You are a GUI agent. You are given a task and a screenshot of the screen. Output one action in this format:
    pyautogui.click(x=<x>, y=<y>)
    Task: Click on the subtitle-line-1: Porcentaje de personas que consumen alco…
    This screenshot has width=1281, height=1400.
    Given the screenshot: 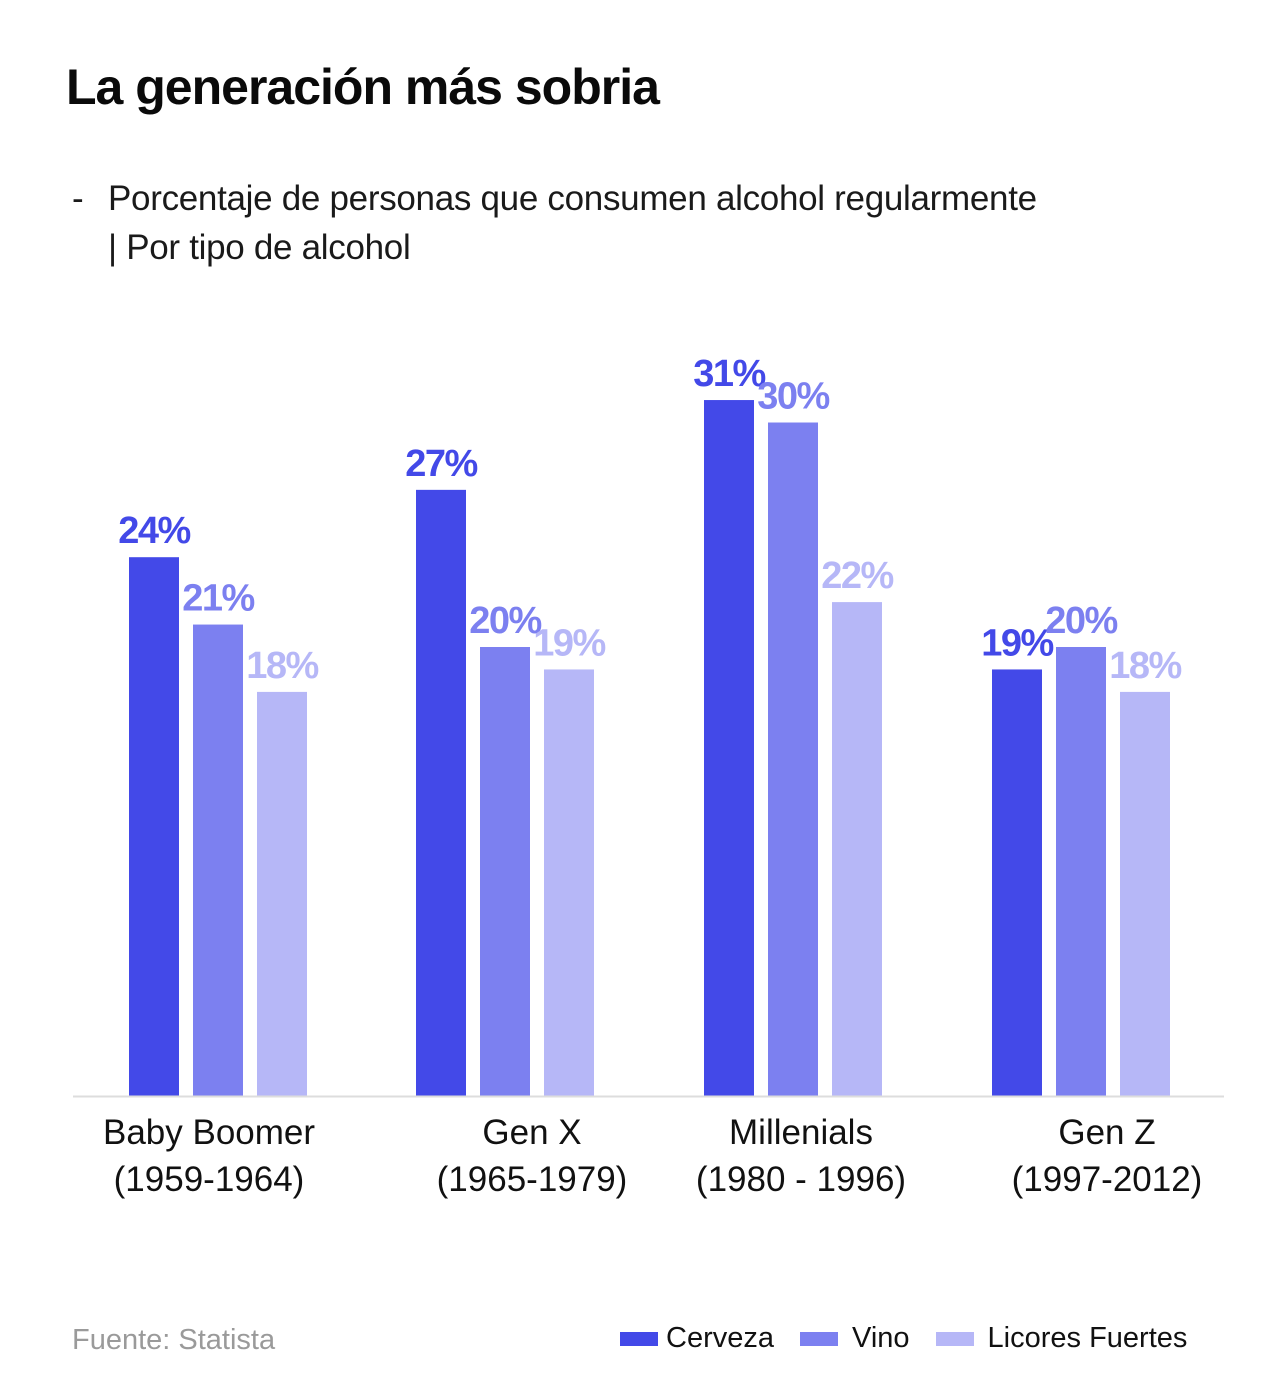 What is the action you would take?
    pyautogui.click(x=572, y=198)
    